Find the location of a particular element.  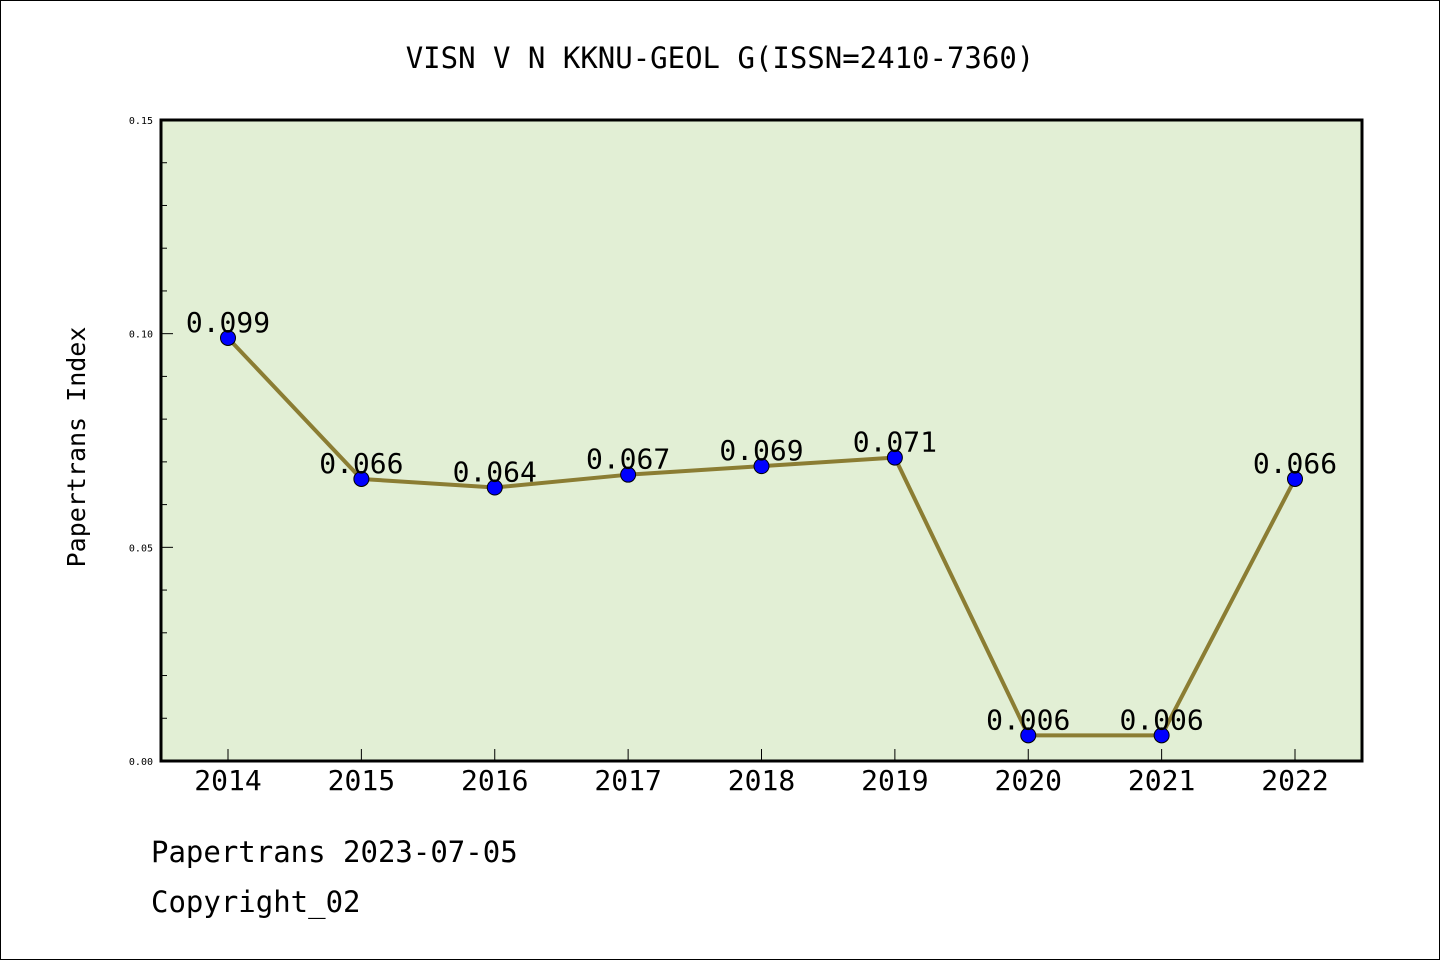

y-tick-label: 0.05 is located at coordinates (141, 548).